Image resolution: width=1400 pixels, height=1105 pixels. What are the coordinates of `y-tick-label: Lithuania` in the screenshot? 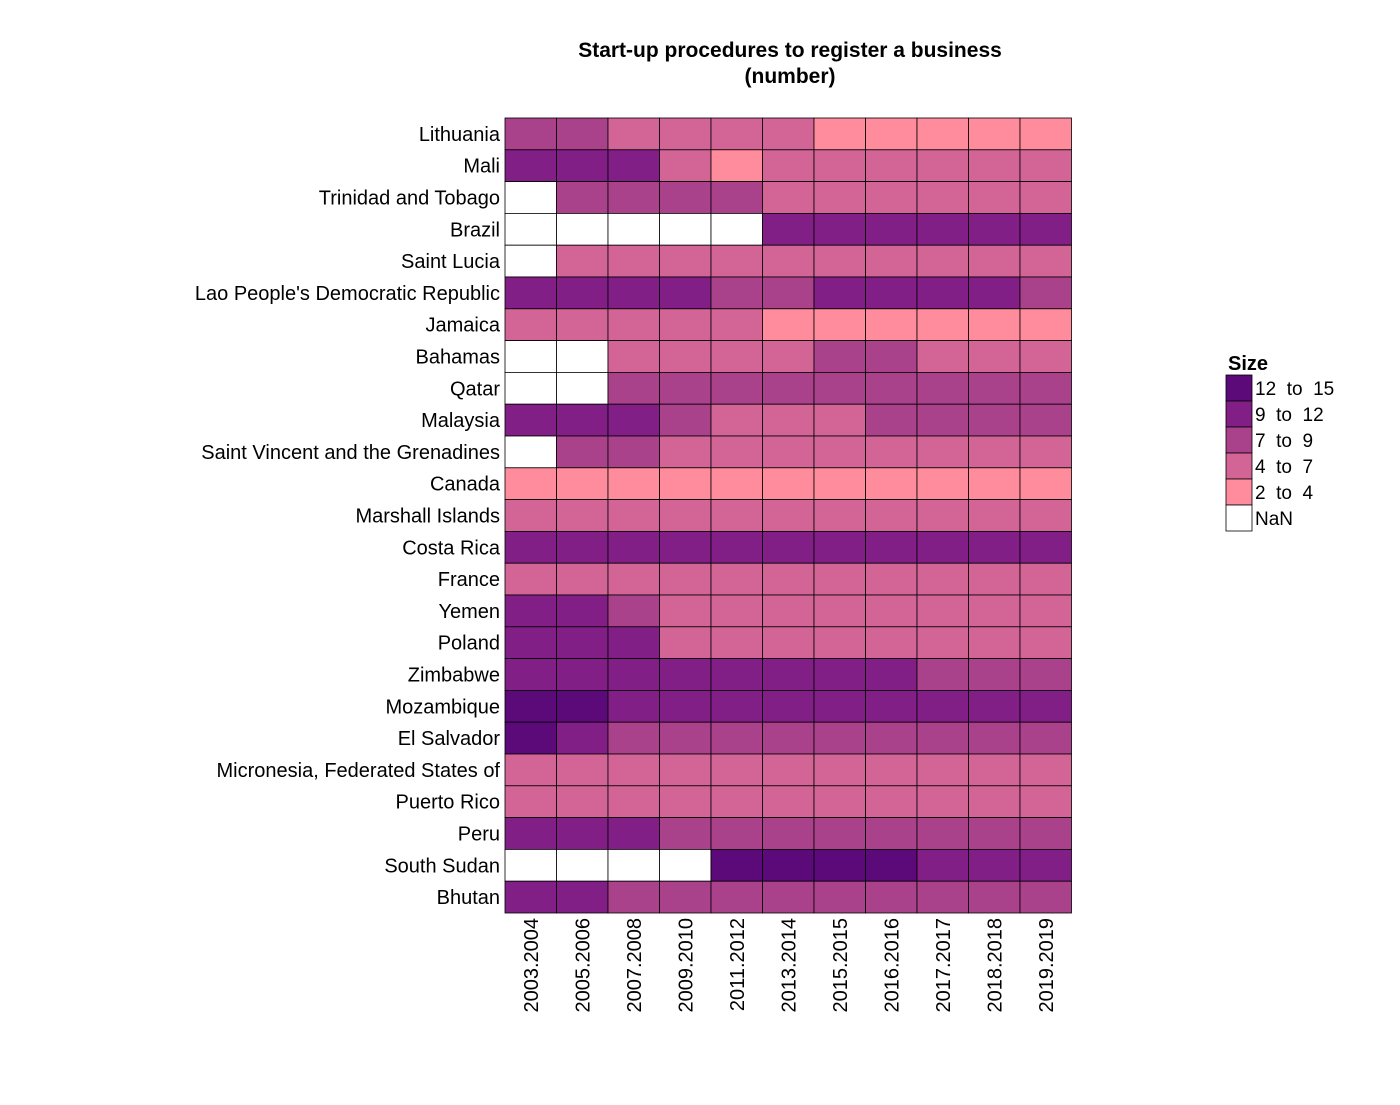 It's located at (460, 135).